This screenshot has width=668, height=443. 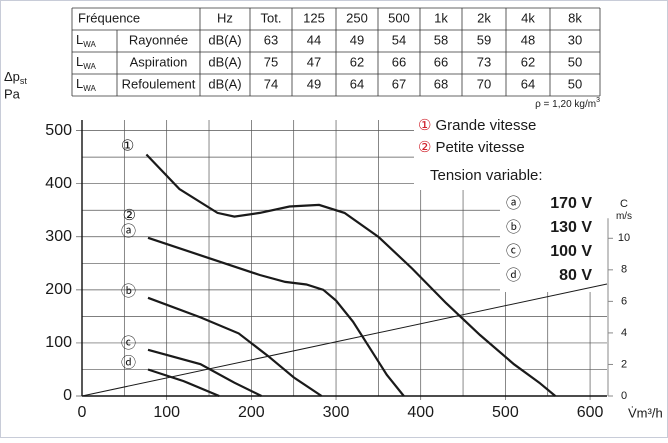 I want to click on table-header: 1k, so click(x=441, y=17).